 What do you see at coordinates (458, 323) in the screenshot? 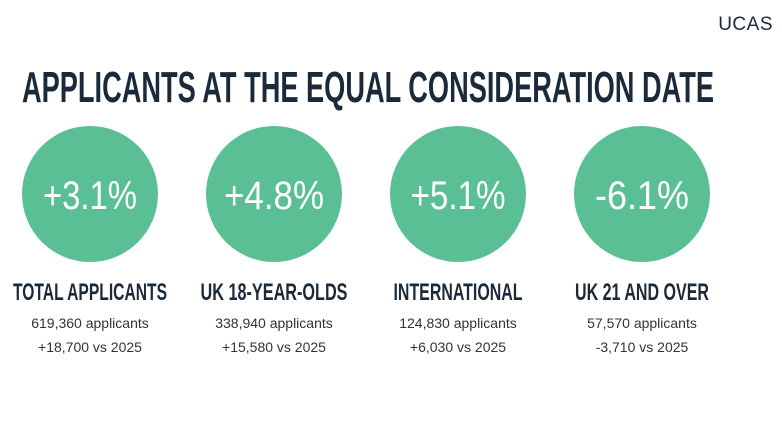
I see `stat-applicants: 124,830 applicants` at bounding box center [458, 323].